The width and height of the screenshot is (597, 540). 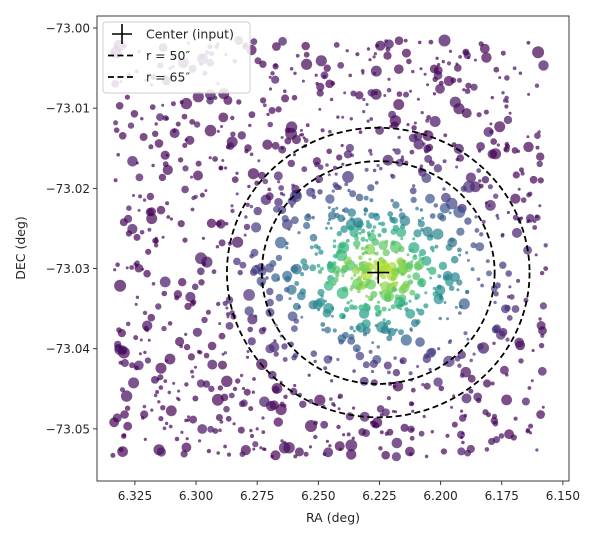 I want to click on y-axis-ticks: −73.00 −73.01 −73.02 −73.03 −73.04 −73.05, so click(x=71, y=229).